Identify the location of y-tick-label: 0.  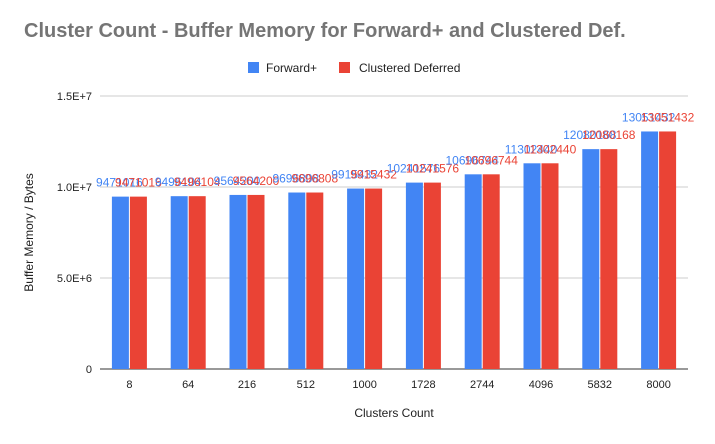
(89, 370).